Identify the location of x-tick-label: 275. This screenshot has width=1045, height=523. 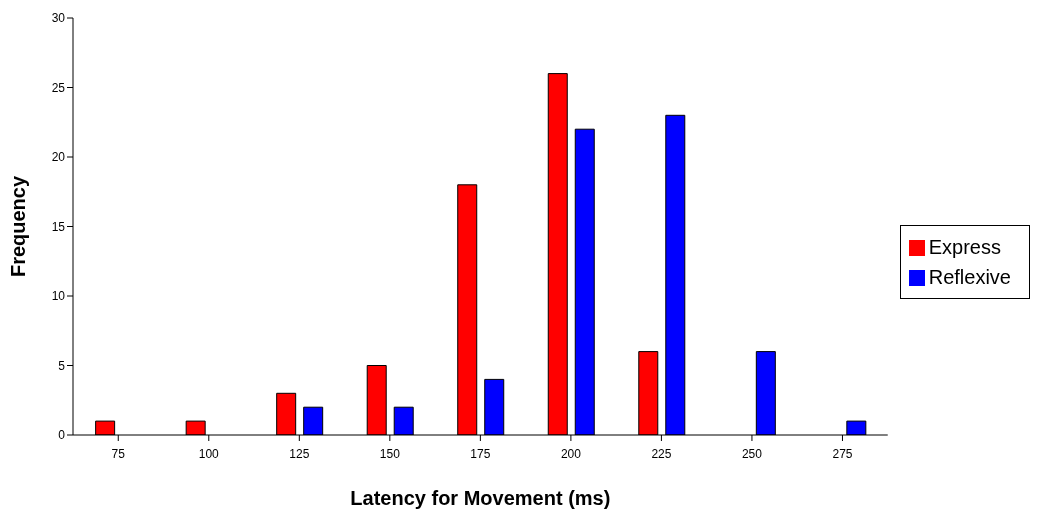
(842, 453).